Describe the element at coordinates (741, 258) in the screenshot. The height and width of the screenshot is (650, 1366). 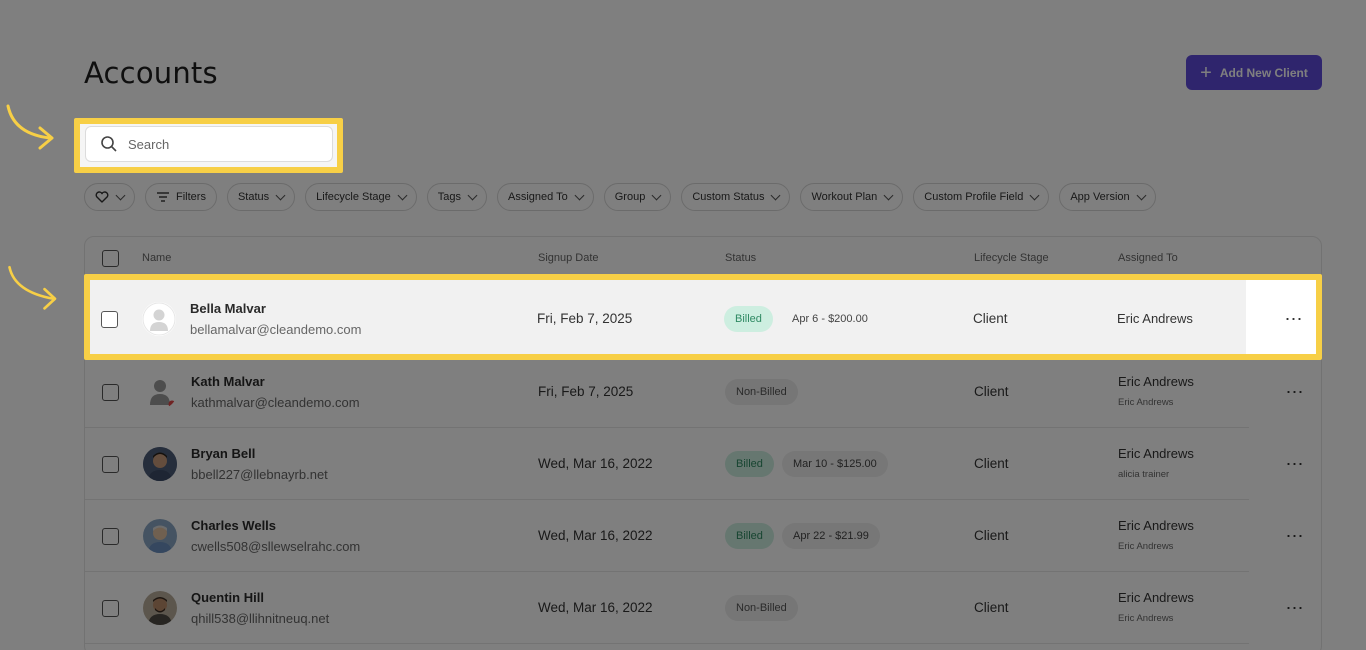
I see `column-status: Status` at that location.